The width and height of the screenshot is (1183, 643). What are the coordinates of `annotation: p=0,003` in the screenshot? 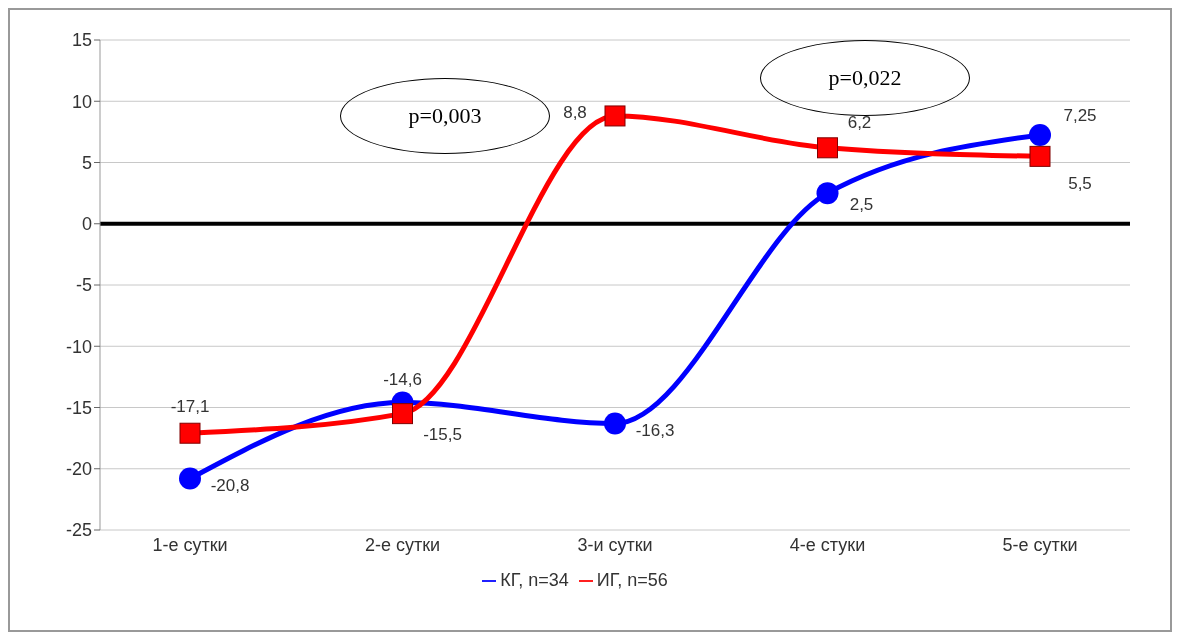 It's located at (445, 116).